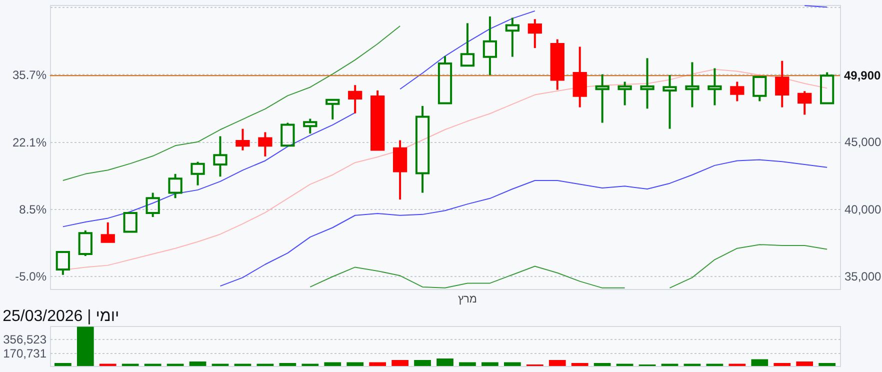  What do you see at coordinates (467, 300) in the screenshot?
I see `x-tick-label: מרץ` at bounding box center [467, 300].